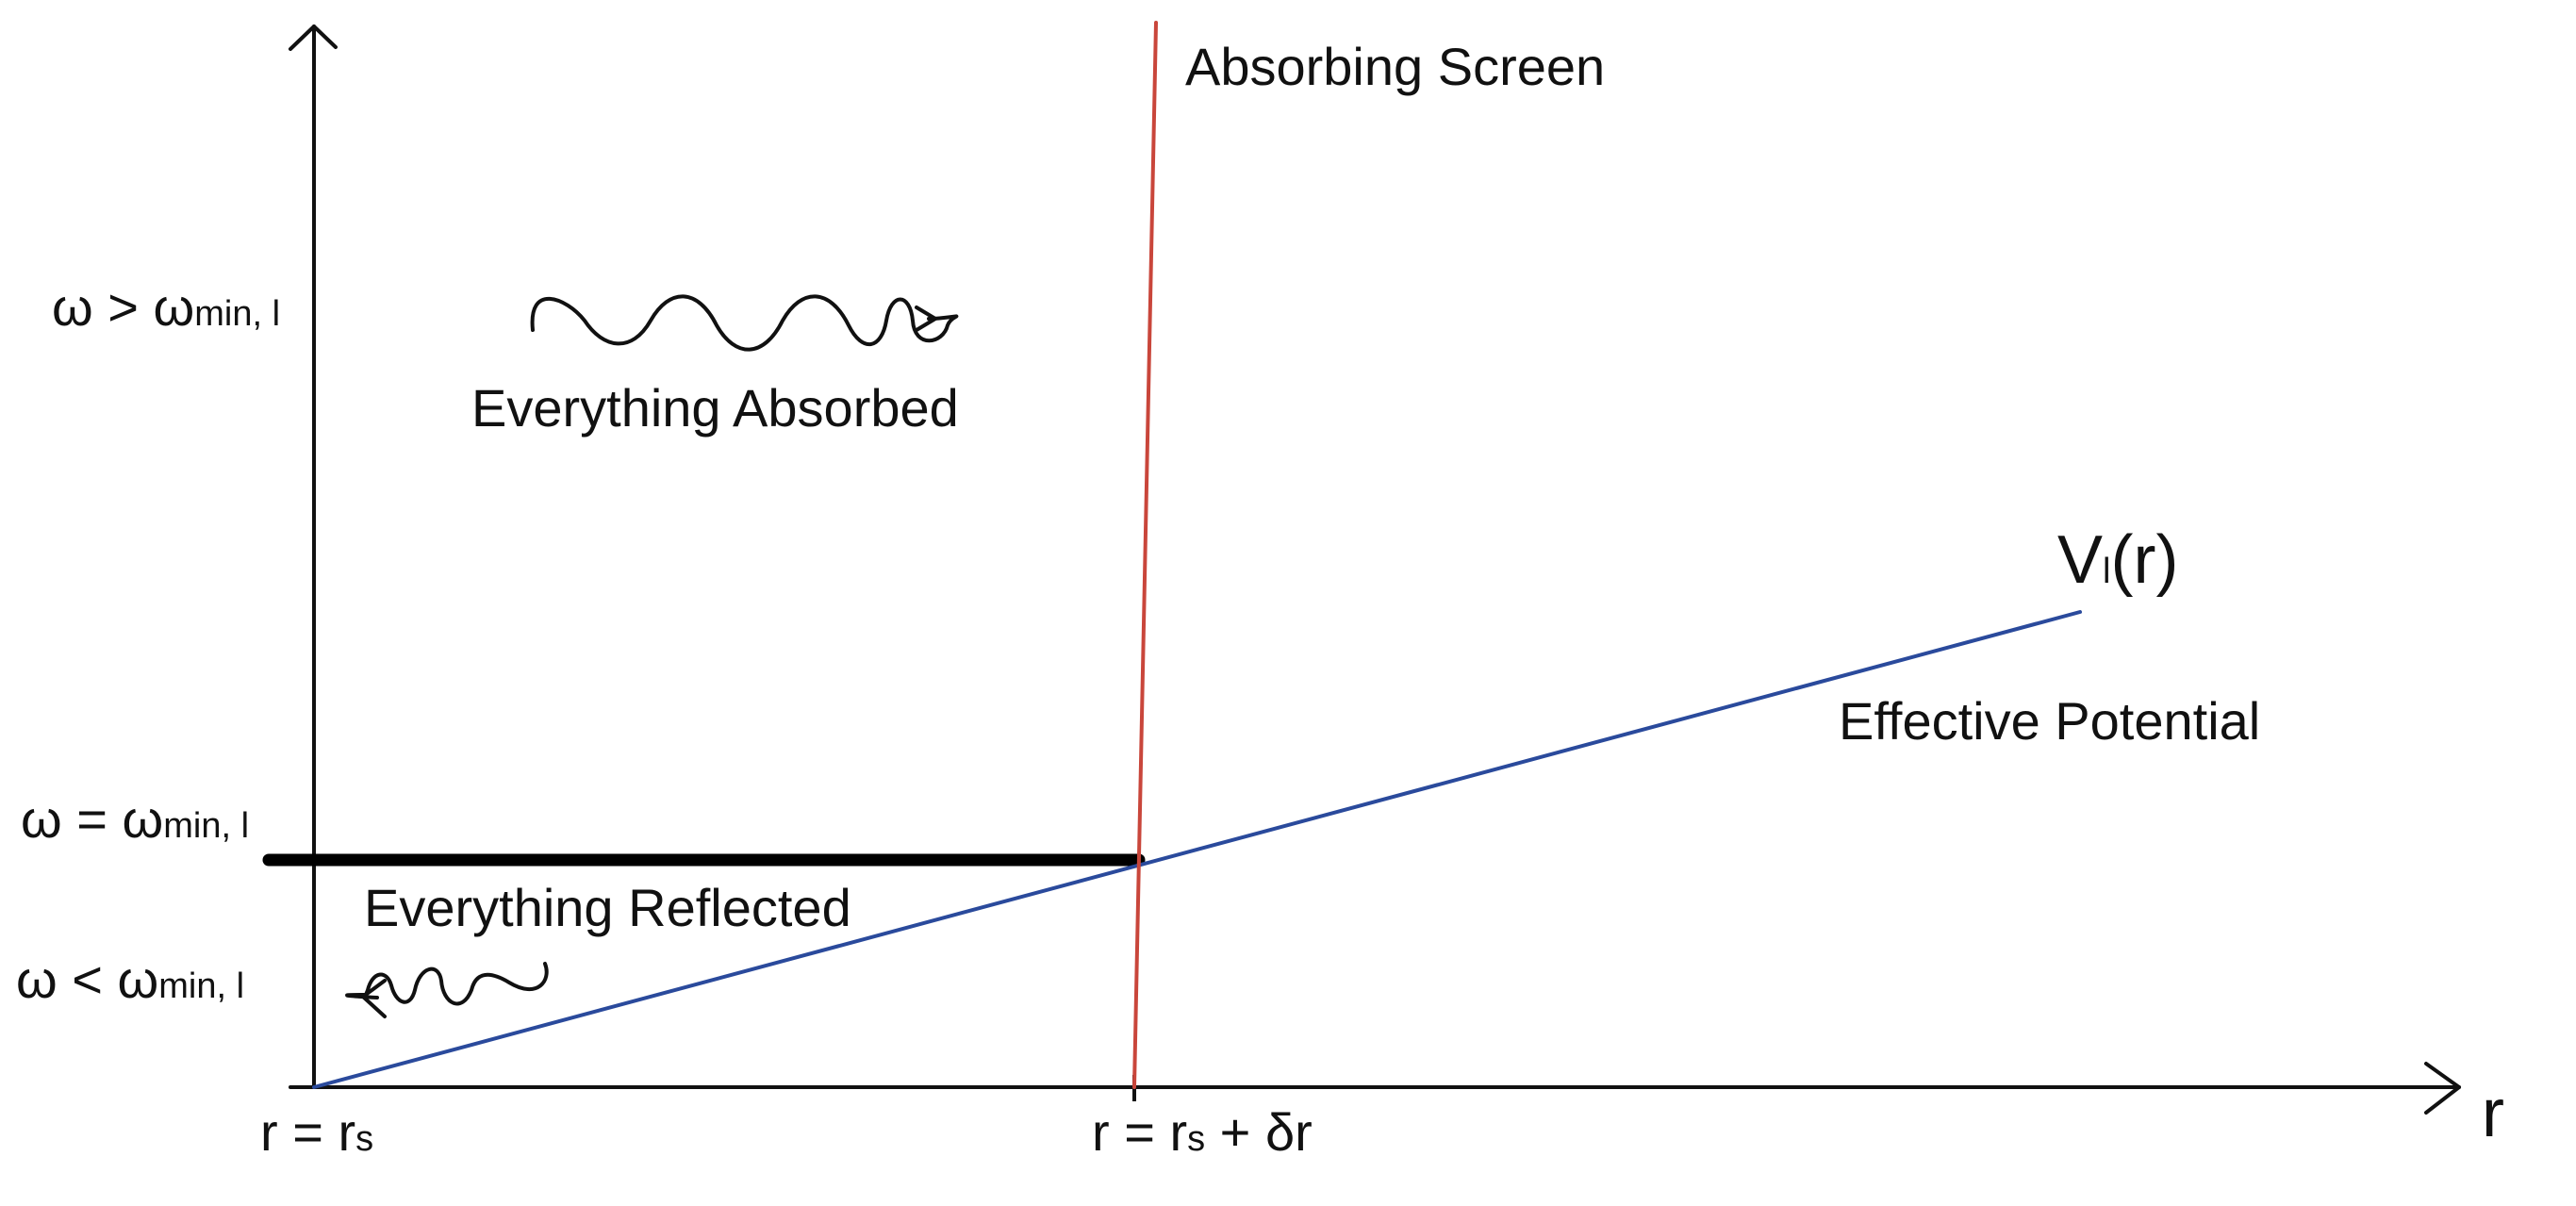 The width and height of the screenshot is (2576, 1206). What do you see at coordinates (715, 408) in the screenshot?
I see `label-everything-absorbed: Everything Absorbed` at bounding box center [715, 408].